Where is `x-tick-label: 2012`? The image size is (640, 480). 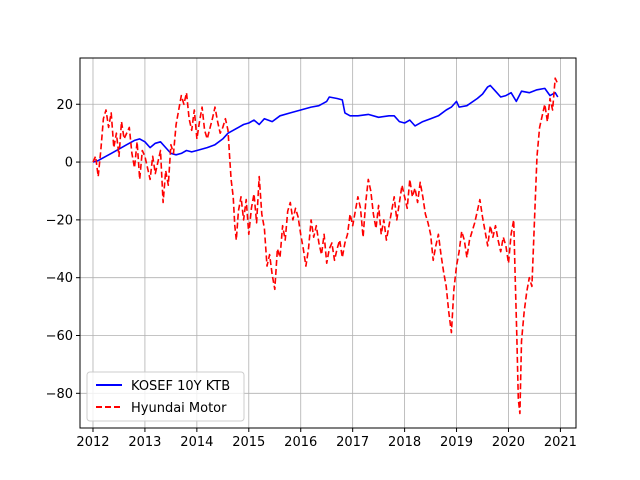 x-tick-label: 2012 is located at coordinates (92, 442).